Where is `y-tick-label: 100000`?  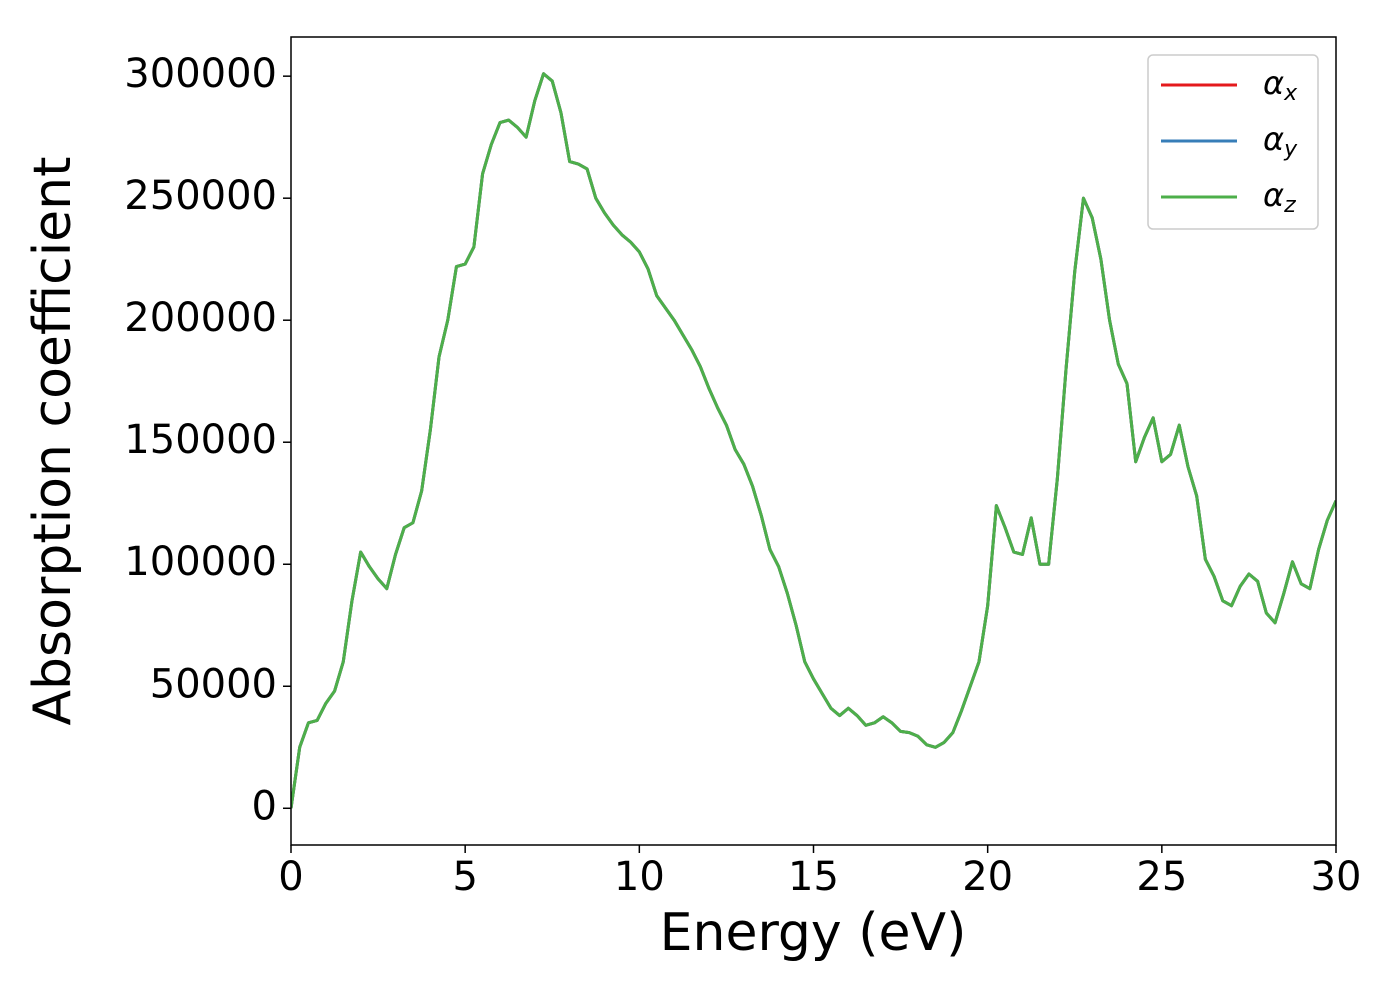 y-tick-label: 100000 is located at coordinates (200, 562).